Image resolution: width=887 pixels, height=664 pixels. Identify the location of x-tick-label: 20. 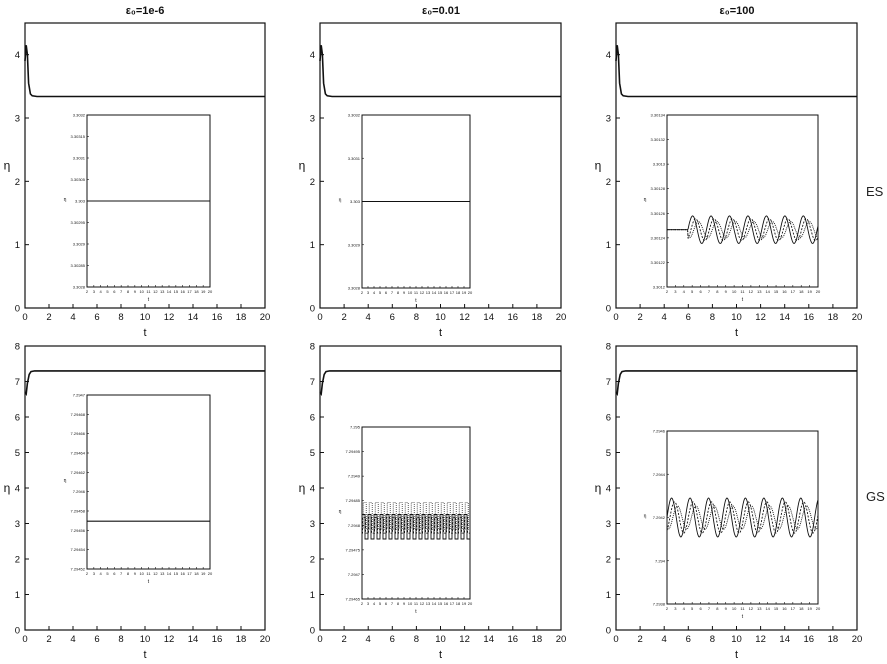
(561, 639).